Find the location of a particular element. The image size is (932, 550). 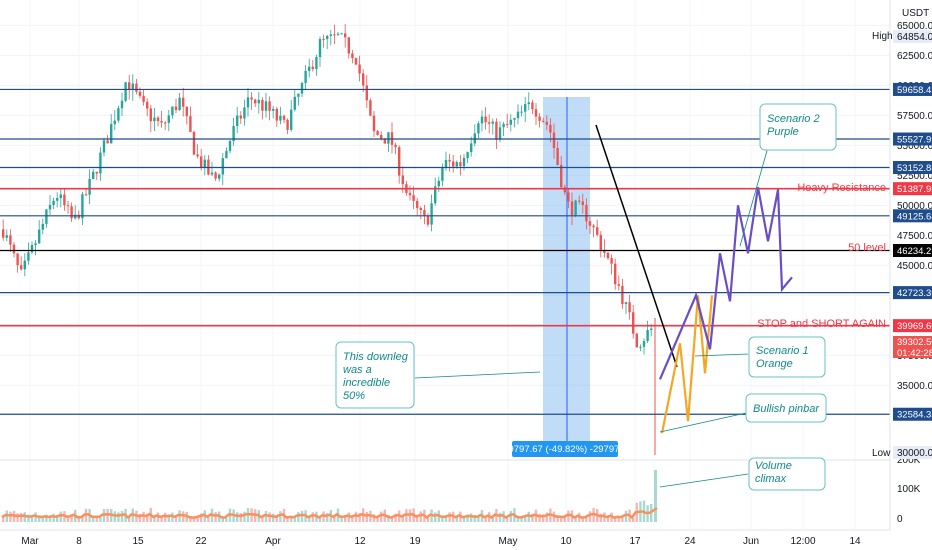

scenario-1-orange-path is located at coordinates (687, 364).